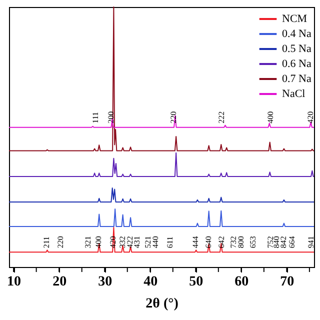  I want to click on x-tick-label: 50, so click(196, 282).